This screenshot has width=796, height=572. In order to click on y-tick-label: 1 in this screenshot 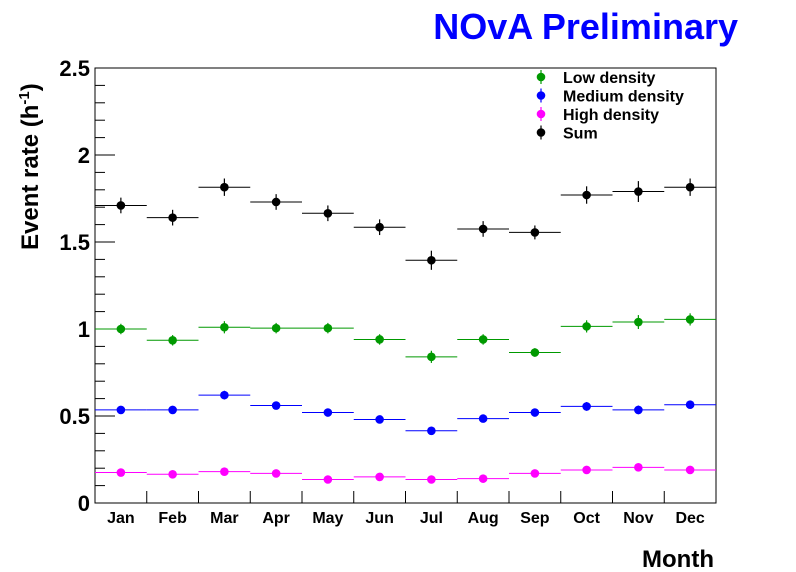, I will do `click(84, 329)`.